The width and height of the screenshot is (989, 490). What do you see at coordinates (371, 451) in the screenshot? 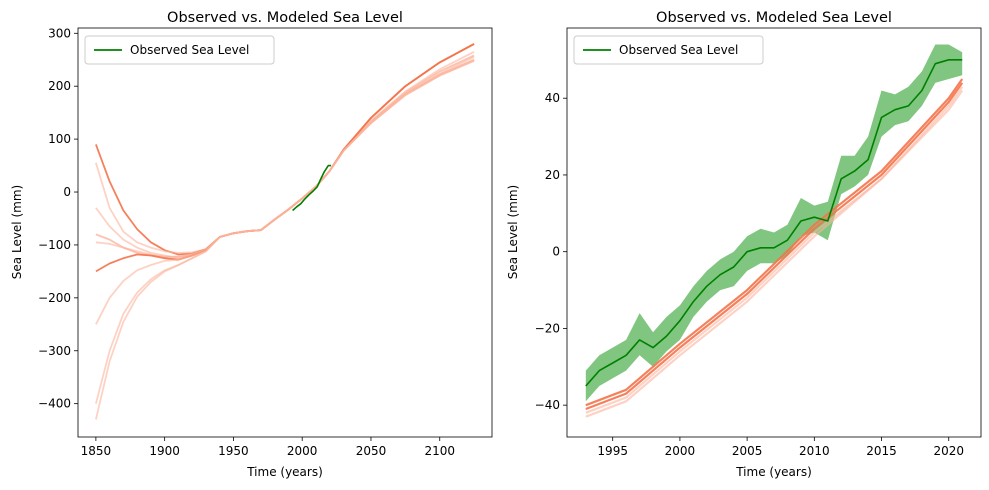
I see `left-x-tick-label: 2050` at bounding box center [371, 451].